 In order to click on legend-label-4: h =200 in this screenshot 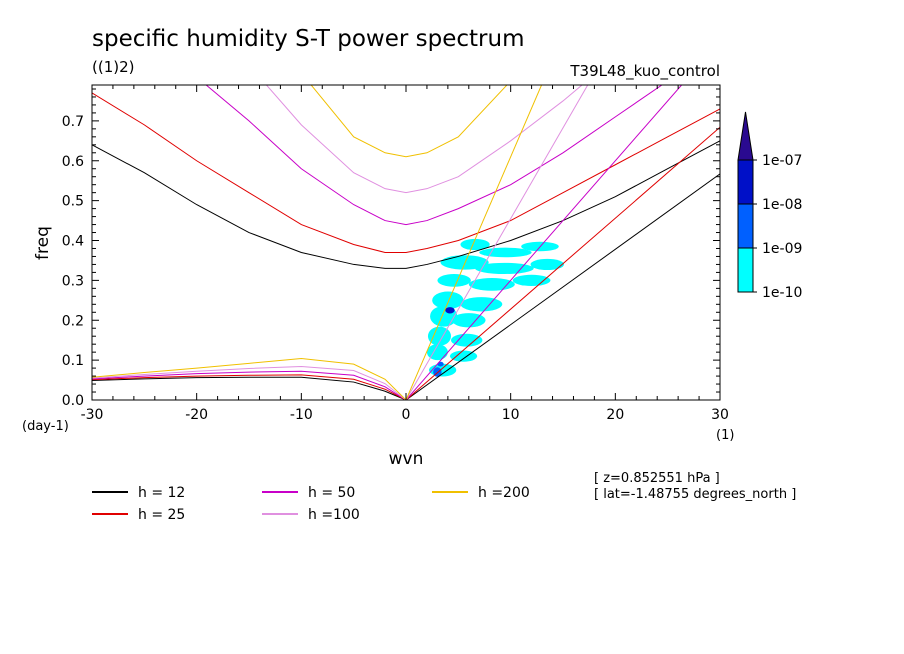, I will do `click(504, 493)`.